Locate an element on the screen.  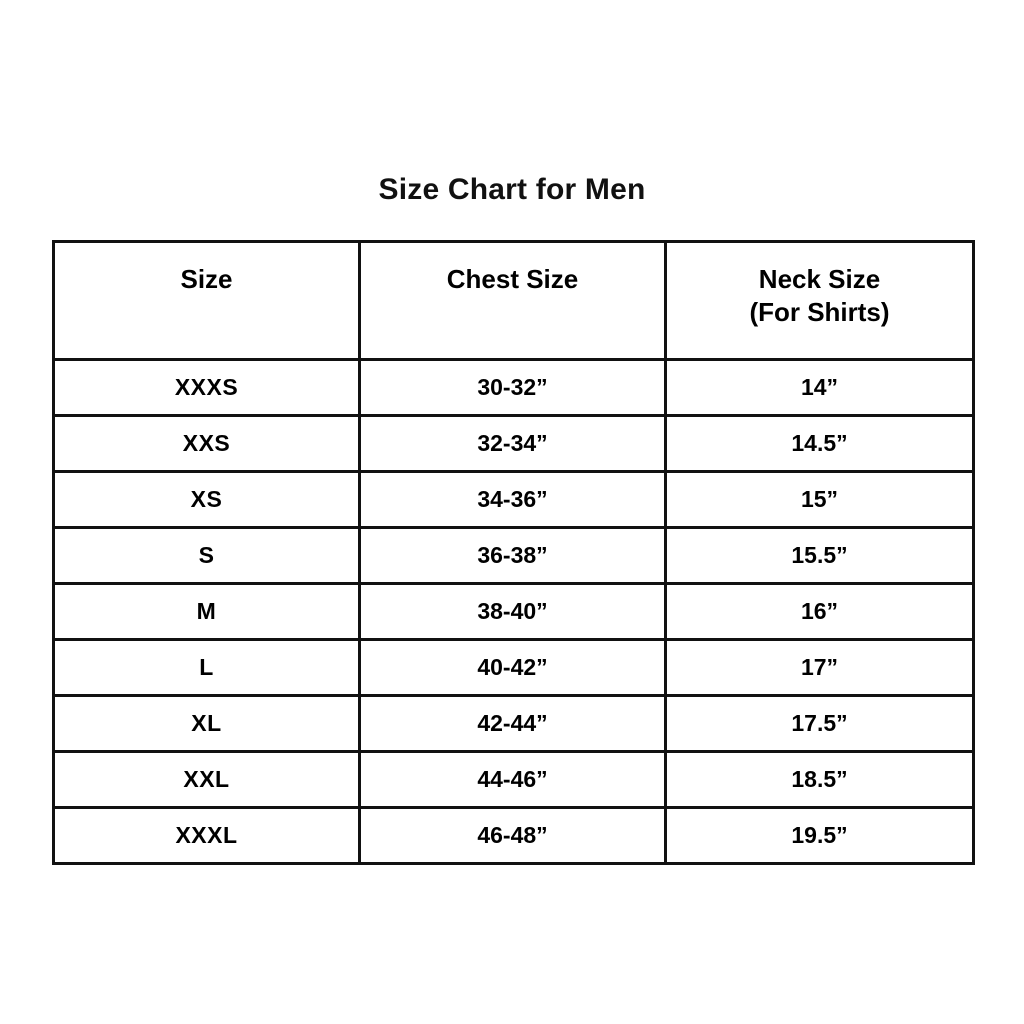
cell-size: L is located at coordinates (206, 667).